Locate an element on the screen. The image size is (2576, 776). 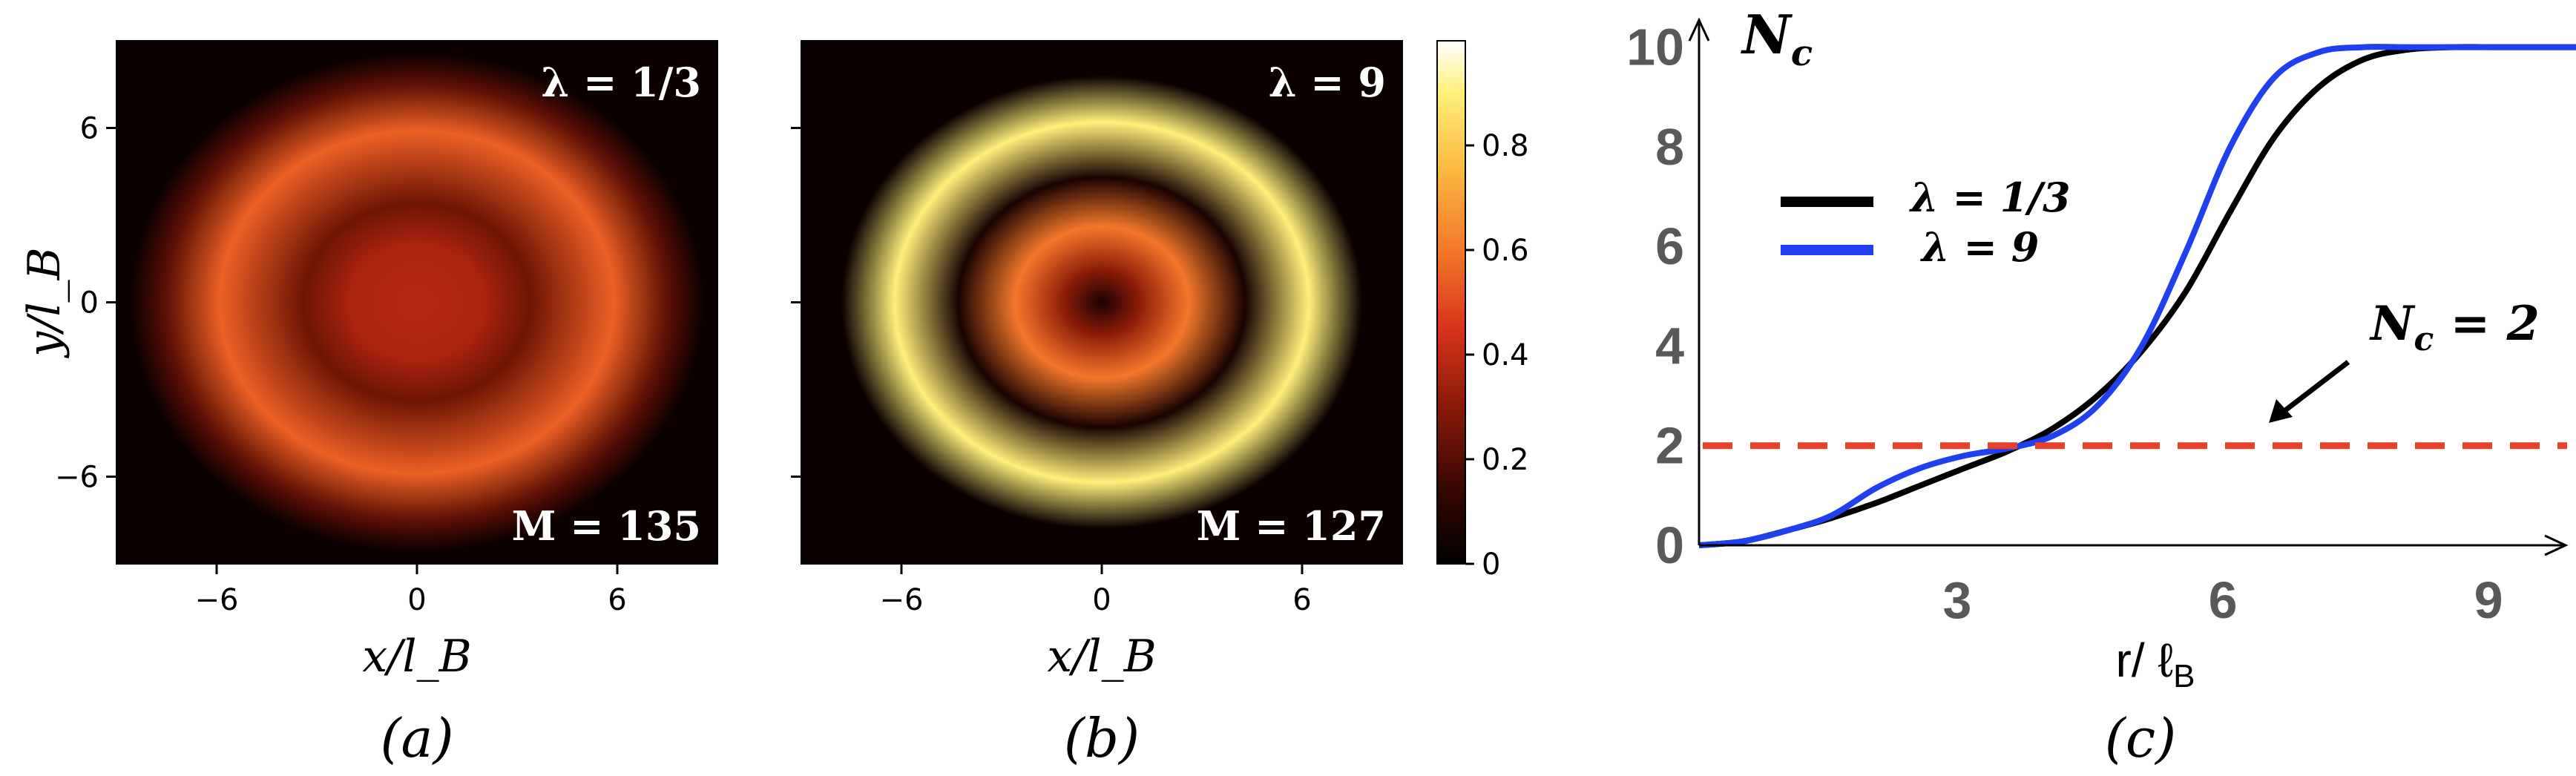
panel-label-a: (a) is located at coordinates (416, 738).